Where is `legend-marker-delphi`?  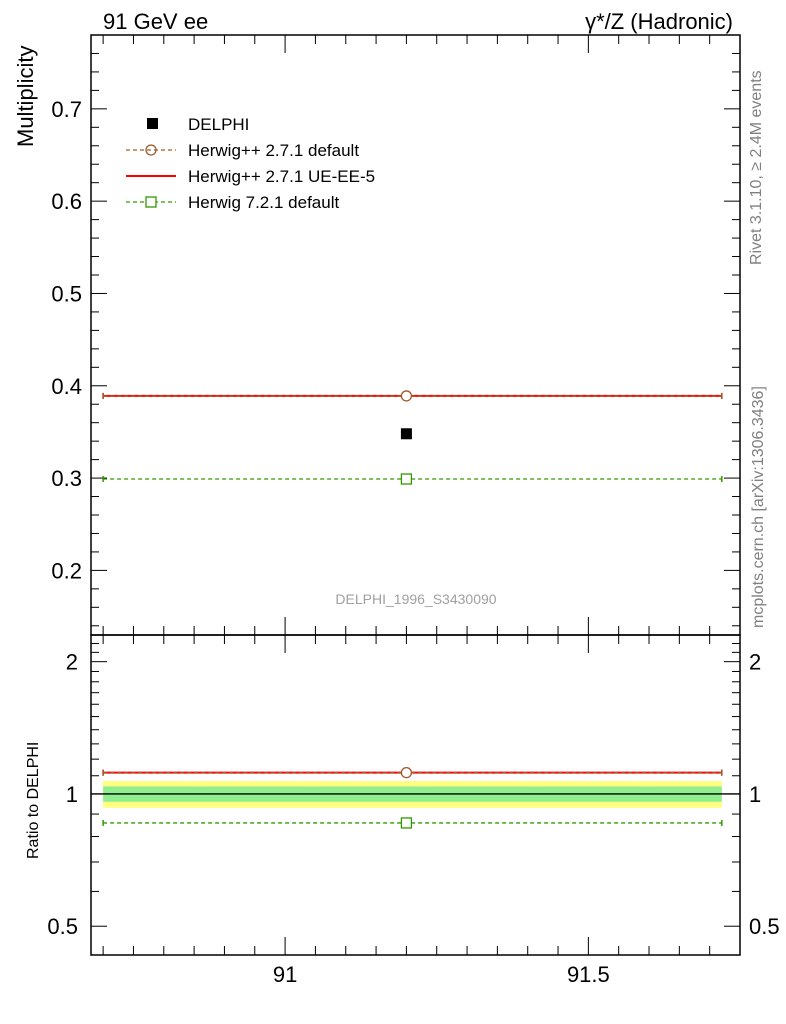
legend-marker-delphi is located at coordinates (152, 123).